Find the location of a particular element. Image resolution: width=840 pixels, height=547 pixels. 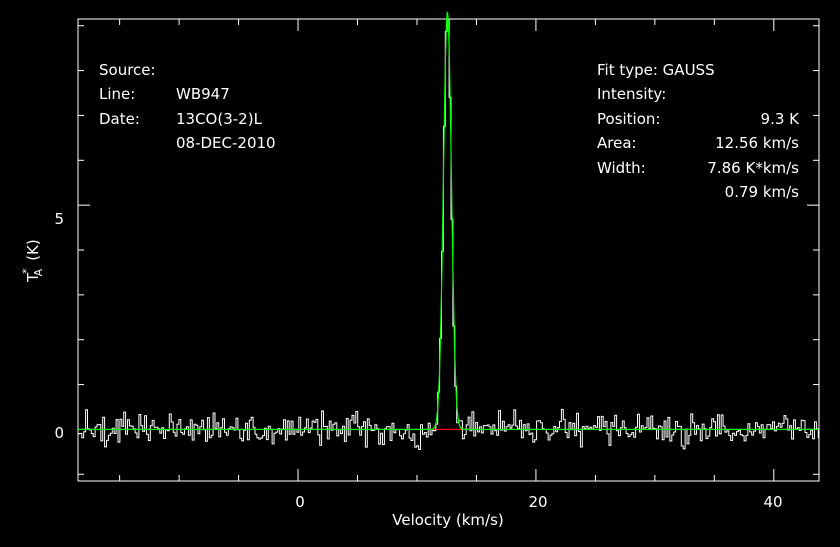

intensity-row: Intensity: 9.3 K is located at coordinates (712, 93).